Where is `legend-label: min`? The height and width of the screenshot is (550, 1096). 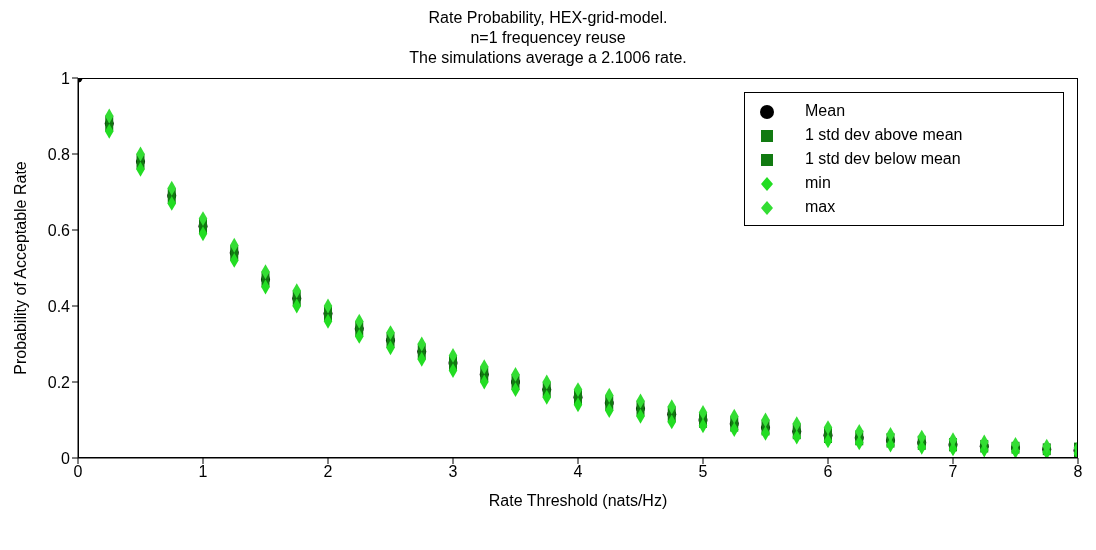
legend-label: min is located at coordinates (818, 182).